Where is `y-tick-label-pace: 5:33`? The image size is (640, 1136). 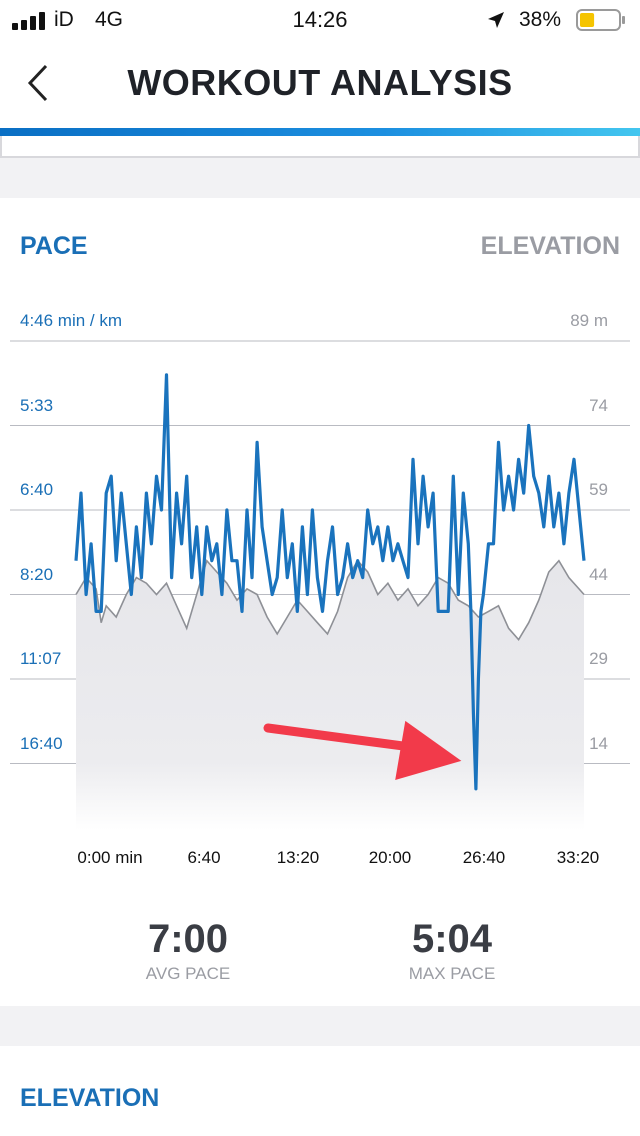 y-tick-label-pace: 5:33 is located at coordinates (37, 405).